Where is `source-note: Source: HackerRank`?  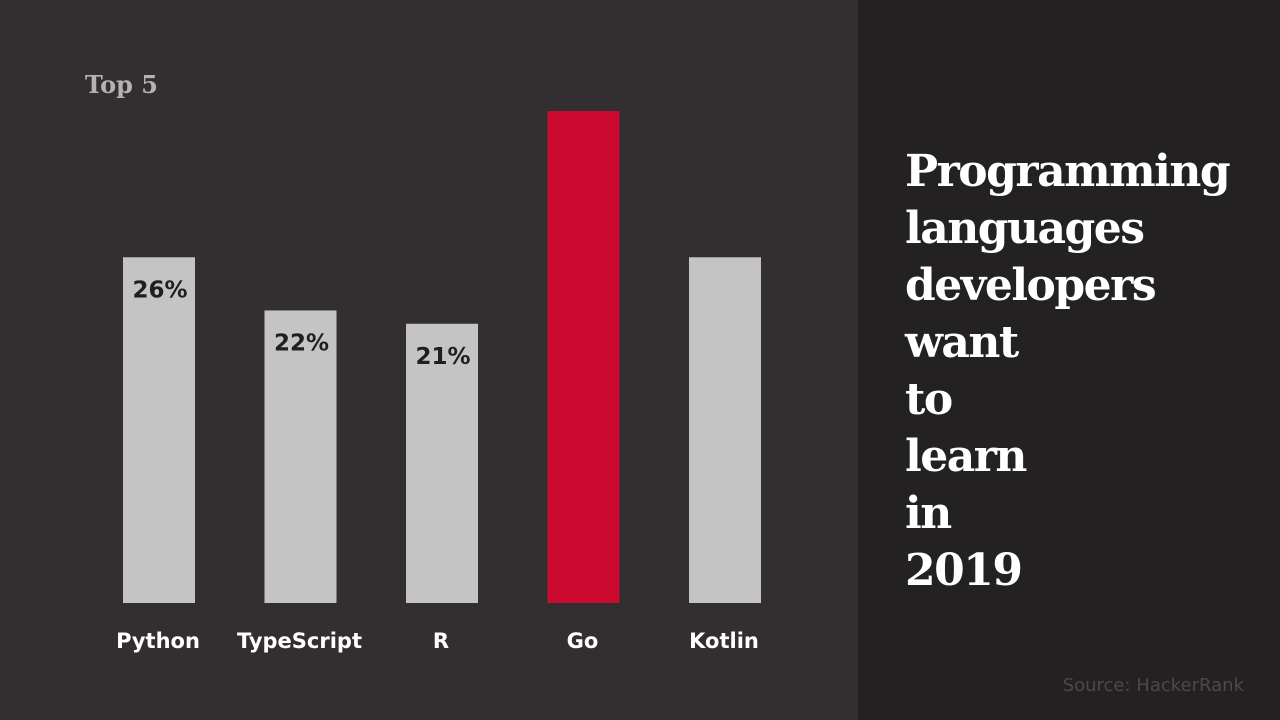 source-note: Source: HackerRank is located at coordinates (1153, 685).